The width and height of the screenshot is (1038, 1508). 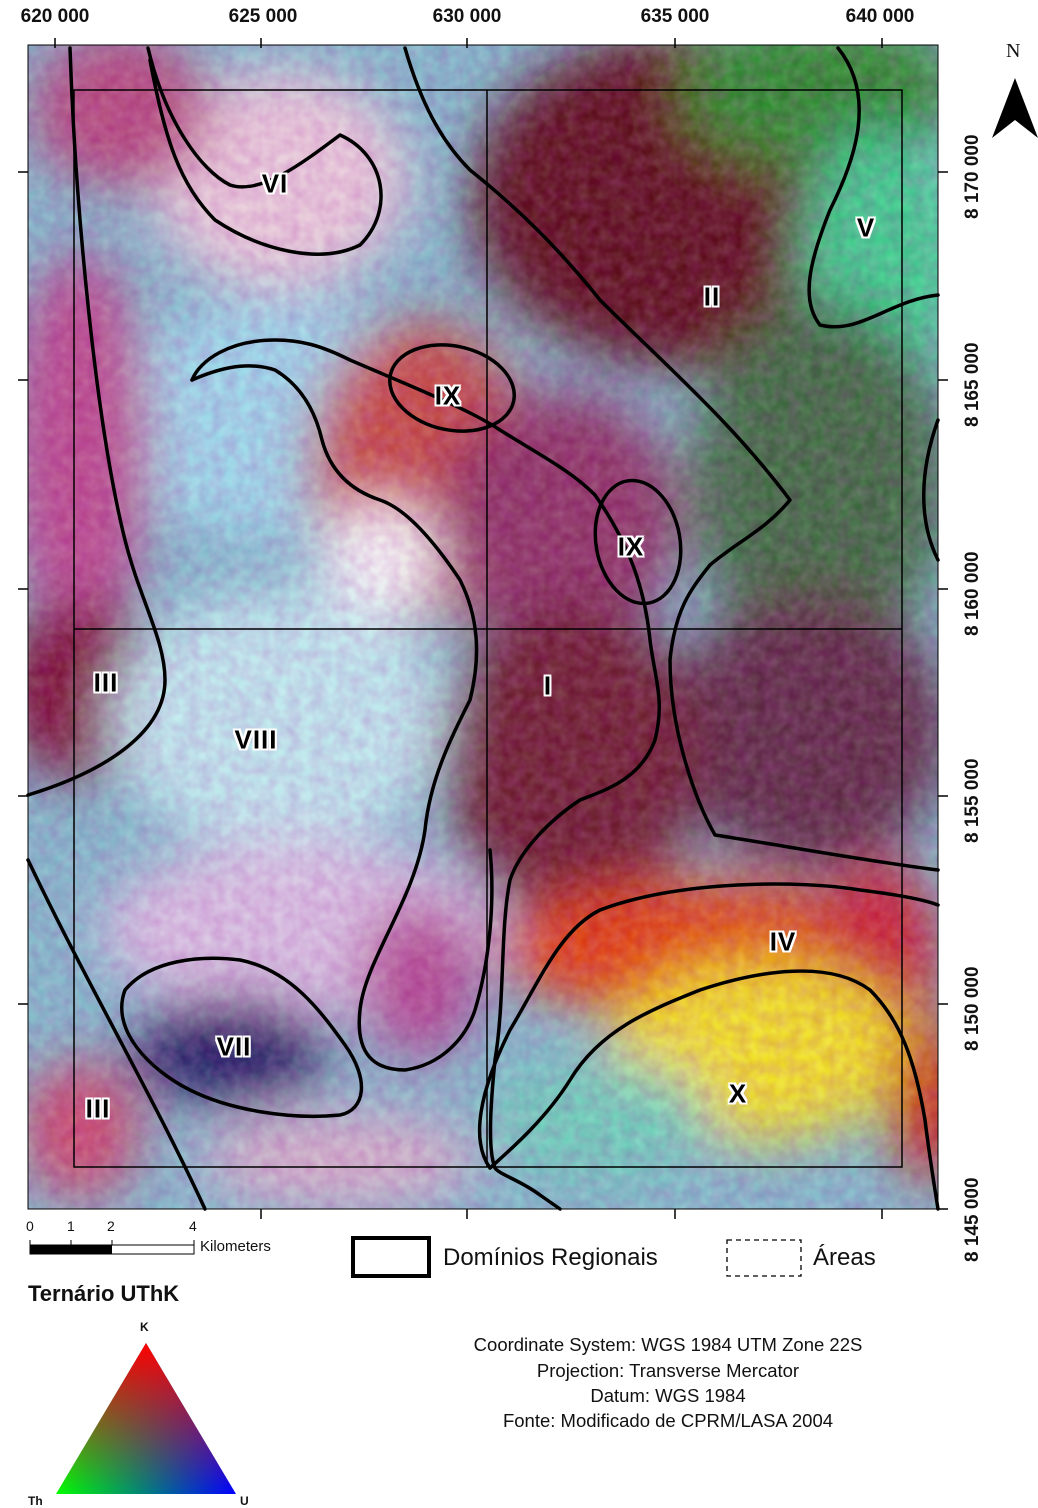 I want to click on domain-label-x: X, so click(x=738, y=1093).